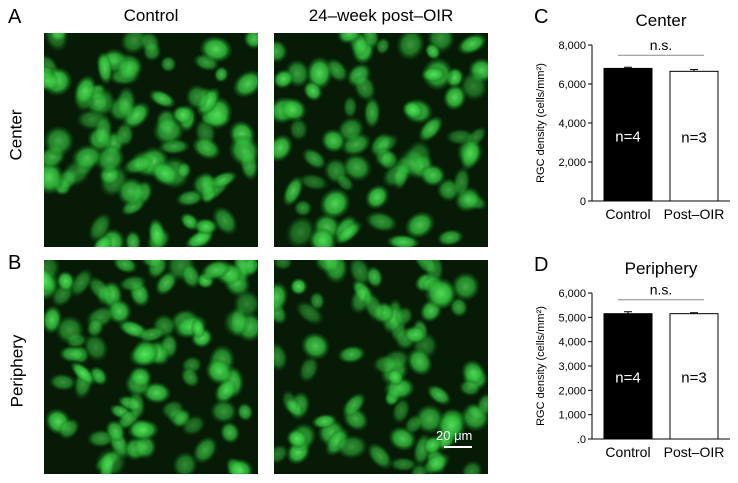 The image size is (738, 483). I want to click on y-tick-label-center: 8,000, so click(572, 46).